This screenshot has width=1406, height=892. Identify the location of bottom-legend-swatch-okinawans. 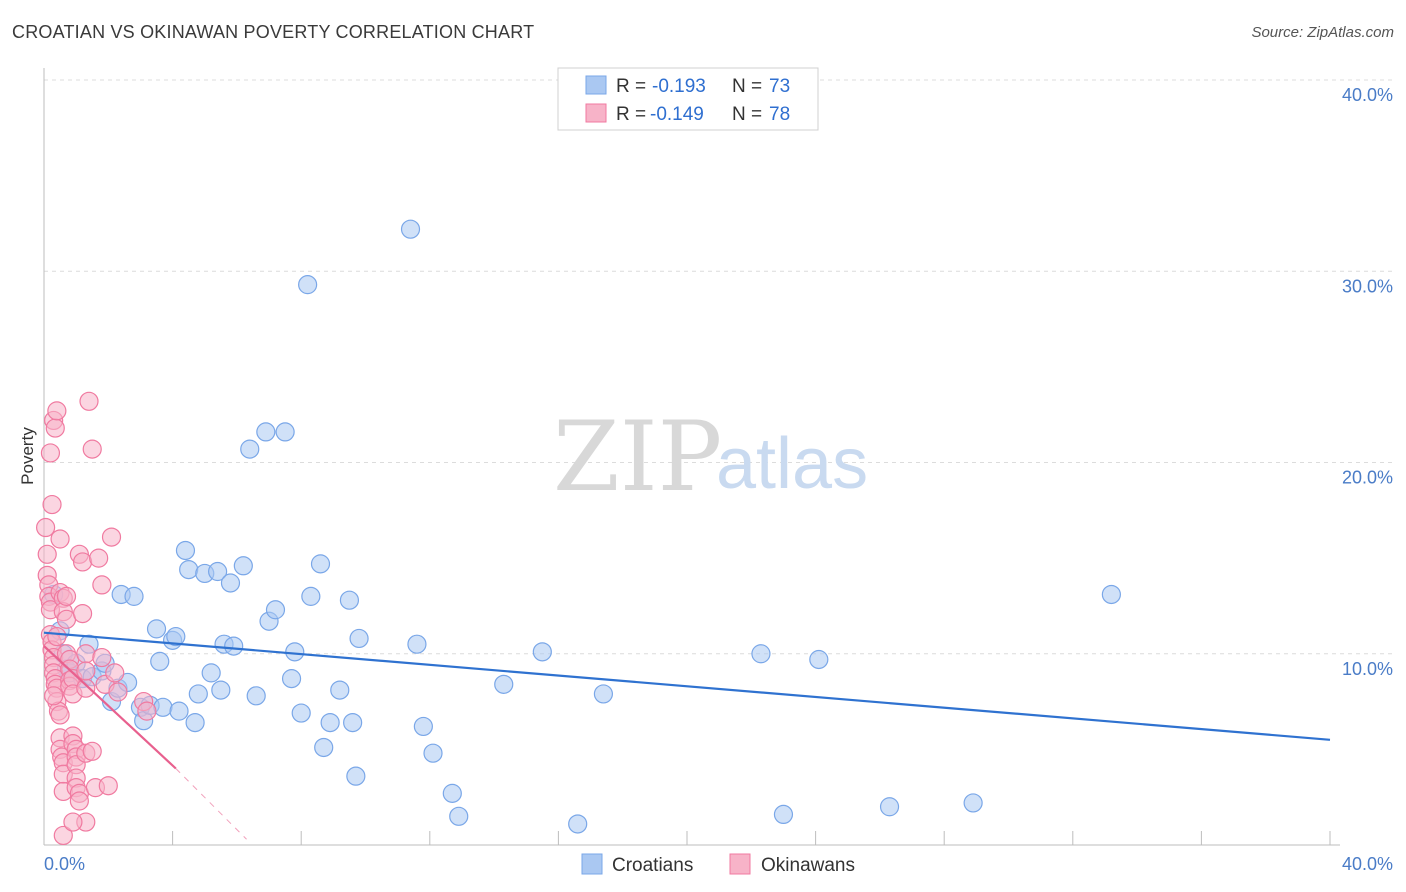
(740, 864).